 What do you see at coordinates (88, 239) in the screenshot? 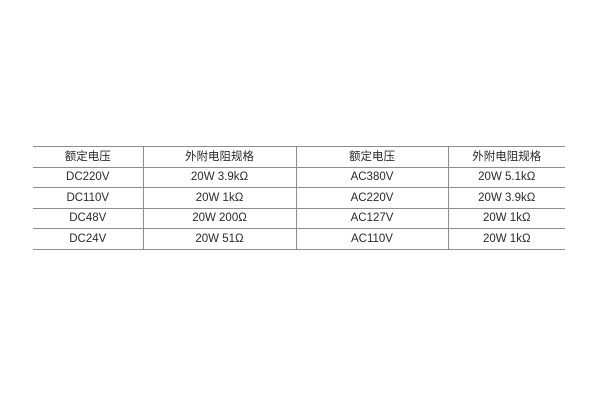
I see `cell-dc-voltage: DC24V` at bounding box center [88, 239].